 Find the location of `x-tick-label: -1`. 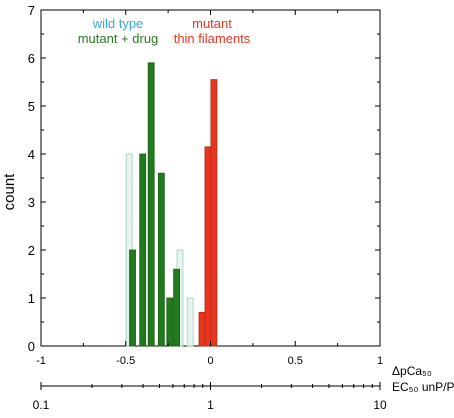

x-tick-label: -1 is located at coordinates (41, 361).